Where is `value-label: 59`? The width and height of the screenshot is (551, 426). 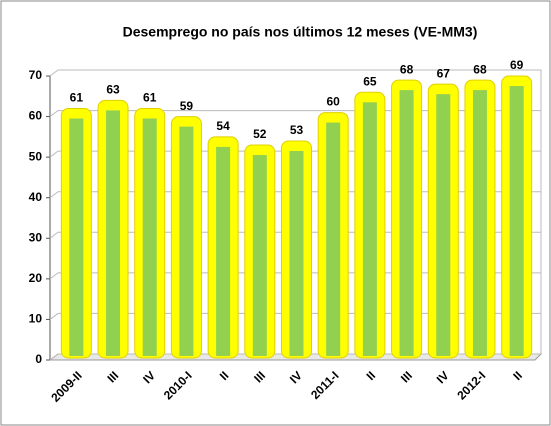 value-label: 59 is located at coordinates (187, 106).